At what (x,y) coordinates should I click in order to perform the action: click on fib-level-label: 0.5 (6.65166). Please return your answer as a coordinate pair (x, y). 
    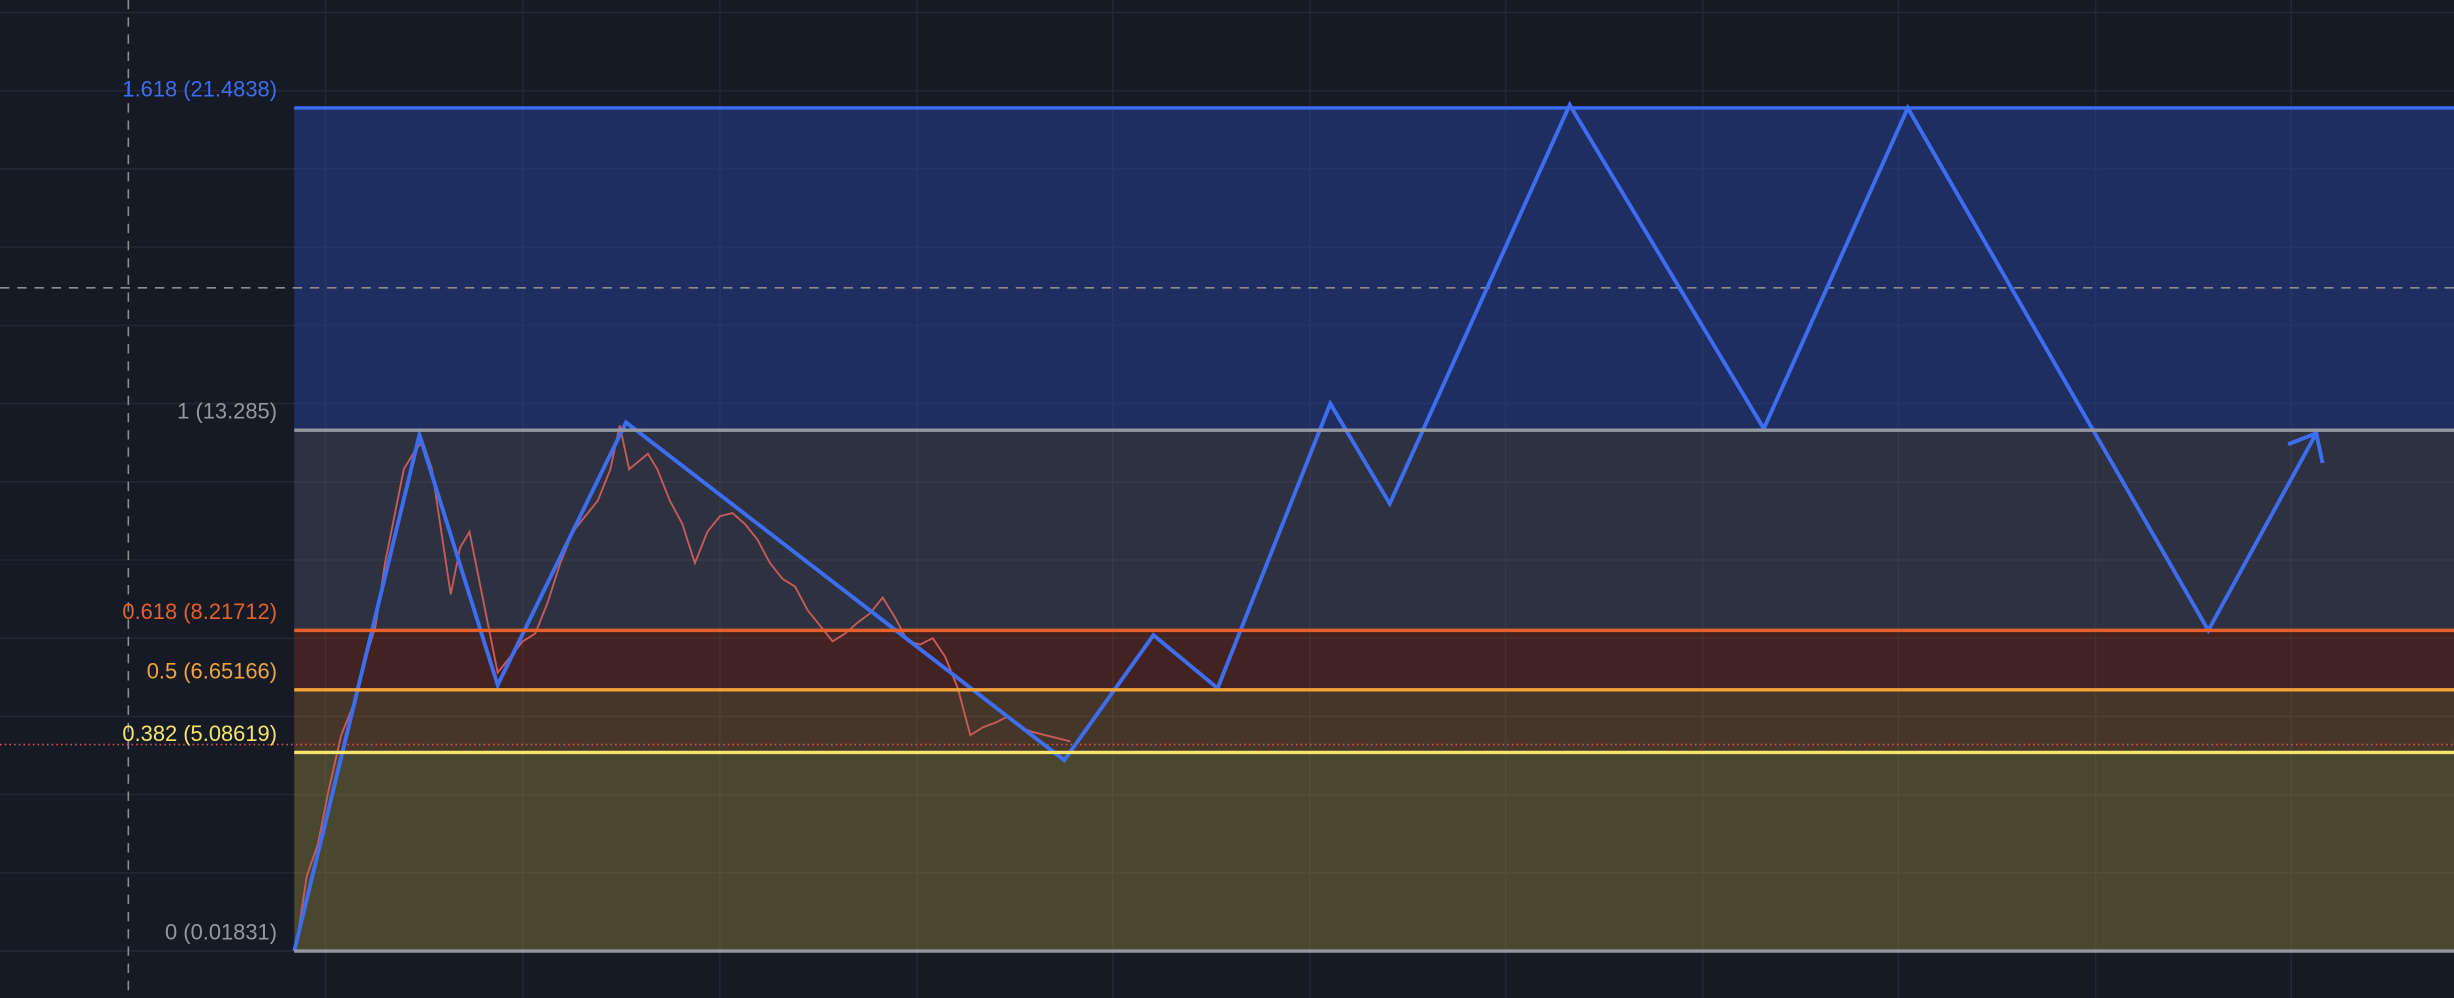
    Looking at the image, I should click on (212, 670).